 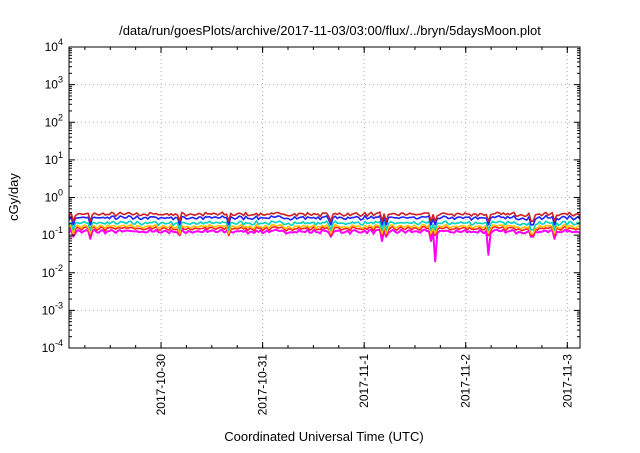 I want to click on x-tick-label: 2017-10-31, so click(x=263, y=385).